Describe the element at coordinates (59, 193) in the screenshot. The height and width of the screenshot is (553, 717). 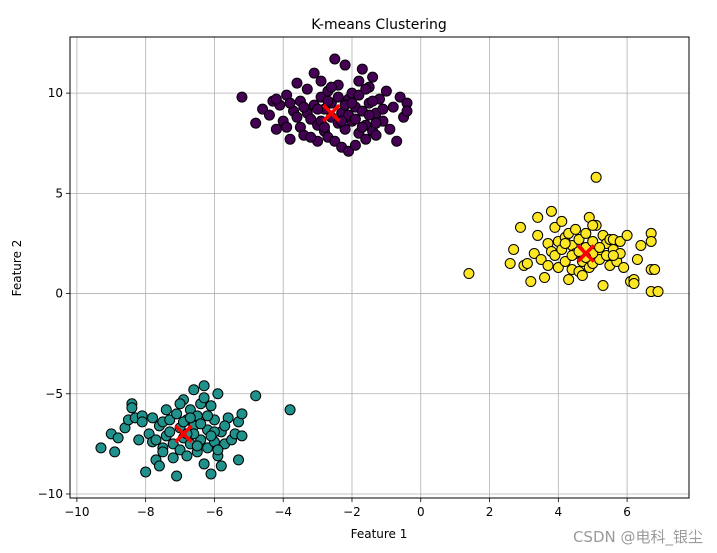
I see `y-tick-label: 5` at that location.